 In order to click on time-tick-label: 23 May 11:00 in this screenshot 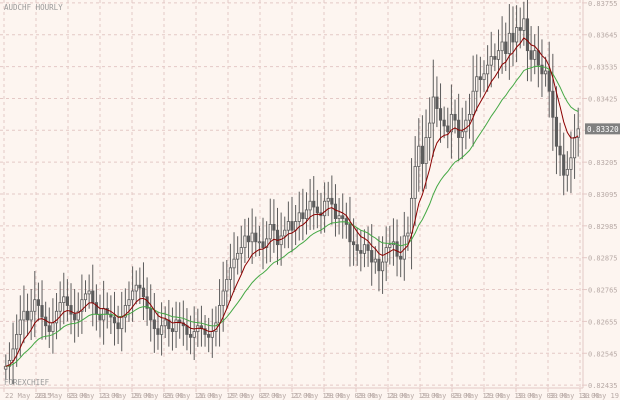, I will do `click(94, 396)`.